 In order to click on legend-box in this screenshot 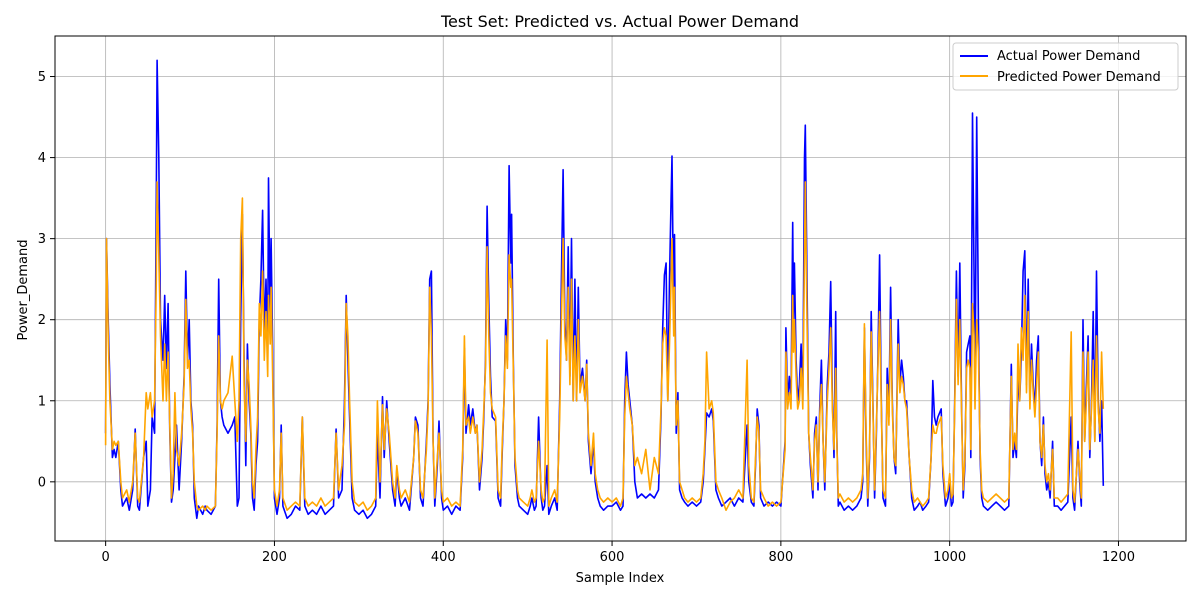, I will do `click(1065, 66)`.